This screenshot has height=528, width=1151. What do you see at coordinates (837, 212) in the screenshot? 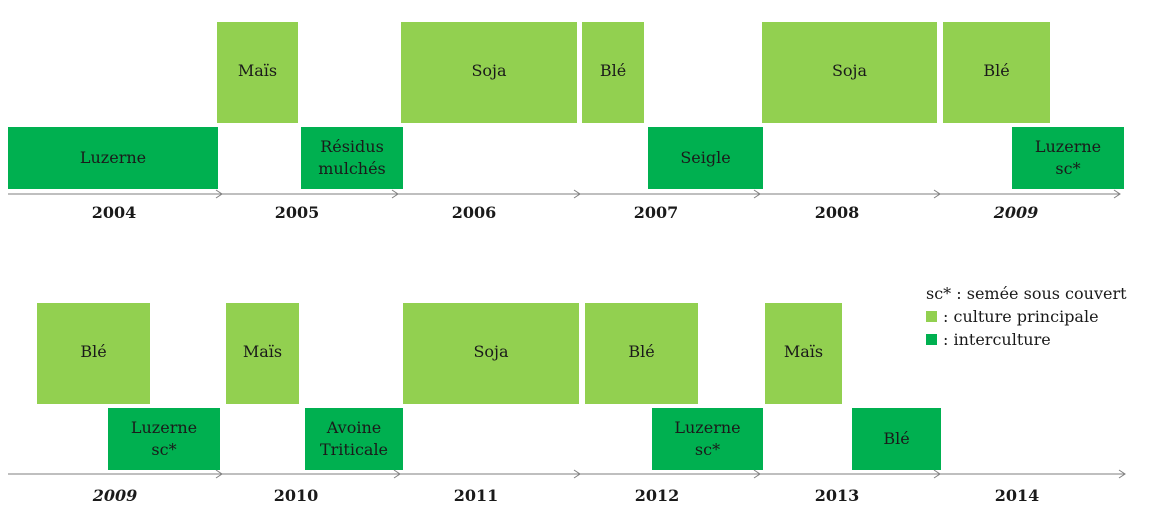
I see `timeline-1-year-5: 2008` at bounding box center [837, 212].